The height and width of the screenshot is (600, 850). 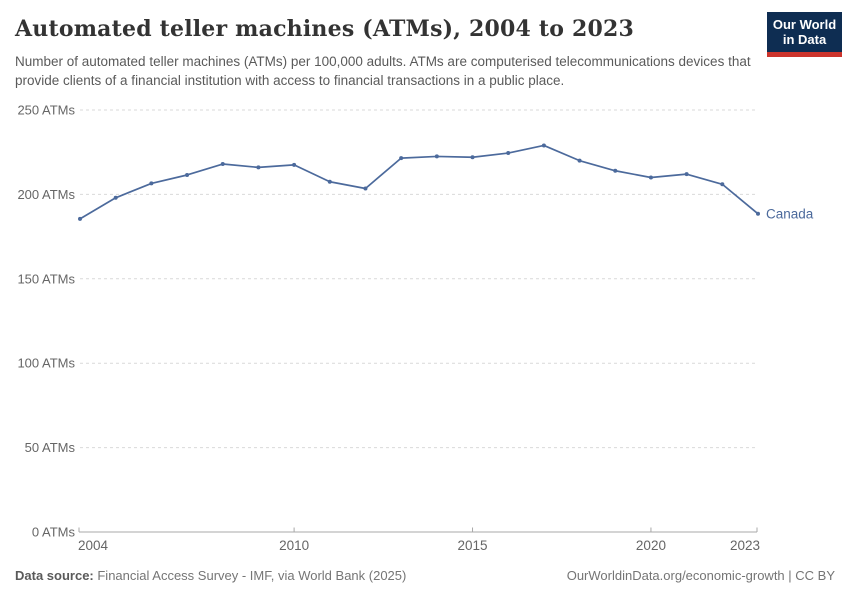 I want to click on x-tick-label: 2010, so click(x=294, y=545).